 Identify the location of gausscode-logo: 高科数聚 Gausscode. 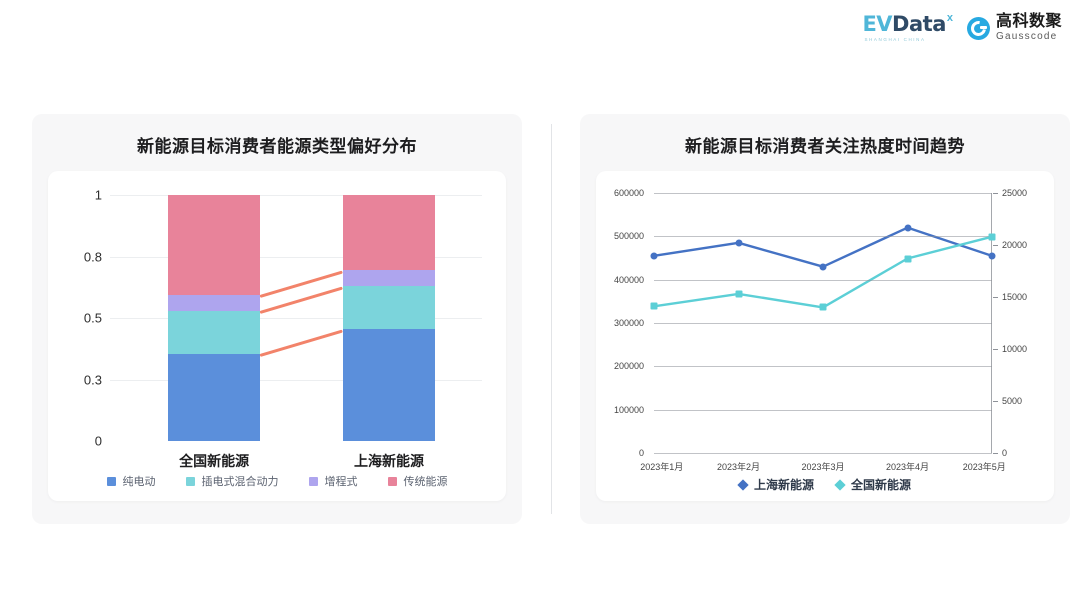
(1014, 28).